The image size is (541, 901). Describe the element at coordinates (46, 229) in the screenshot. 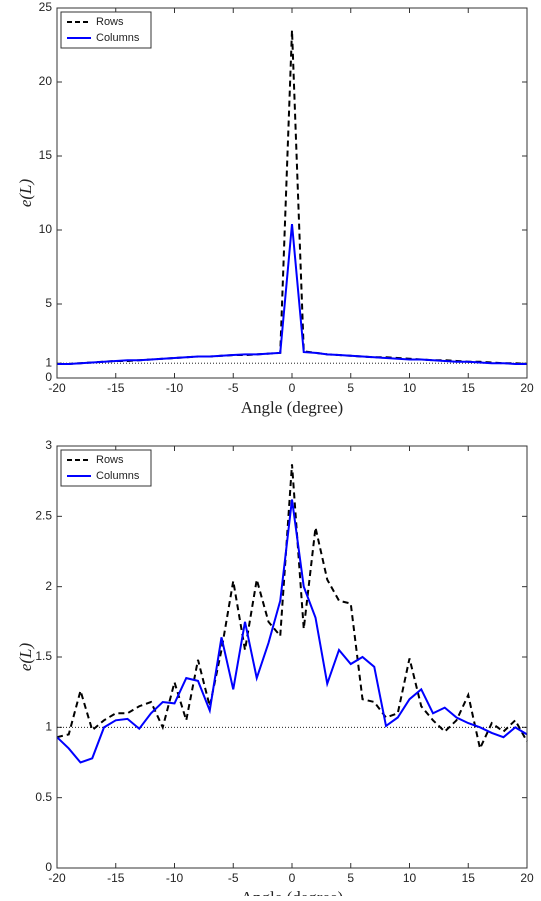

I see `y-tick-label: 10` at that location.